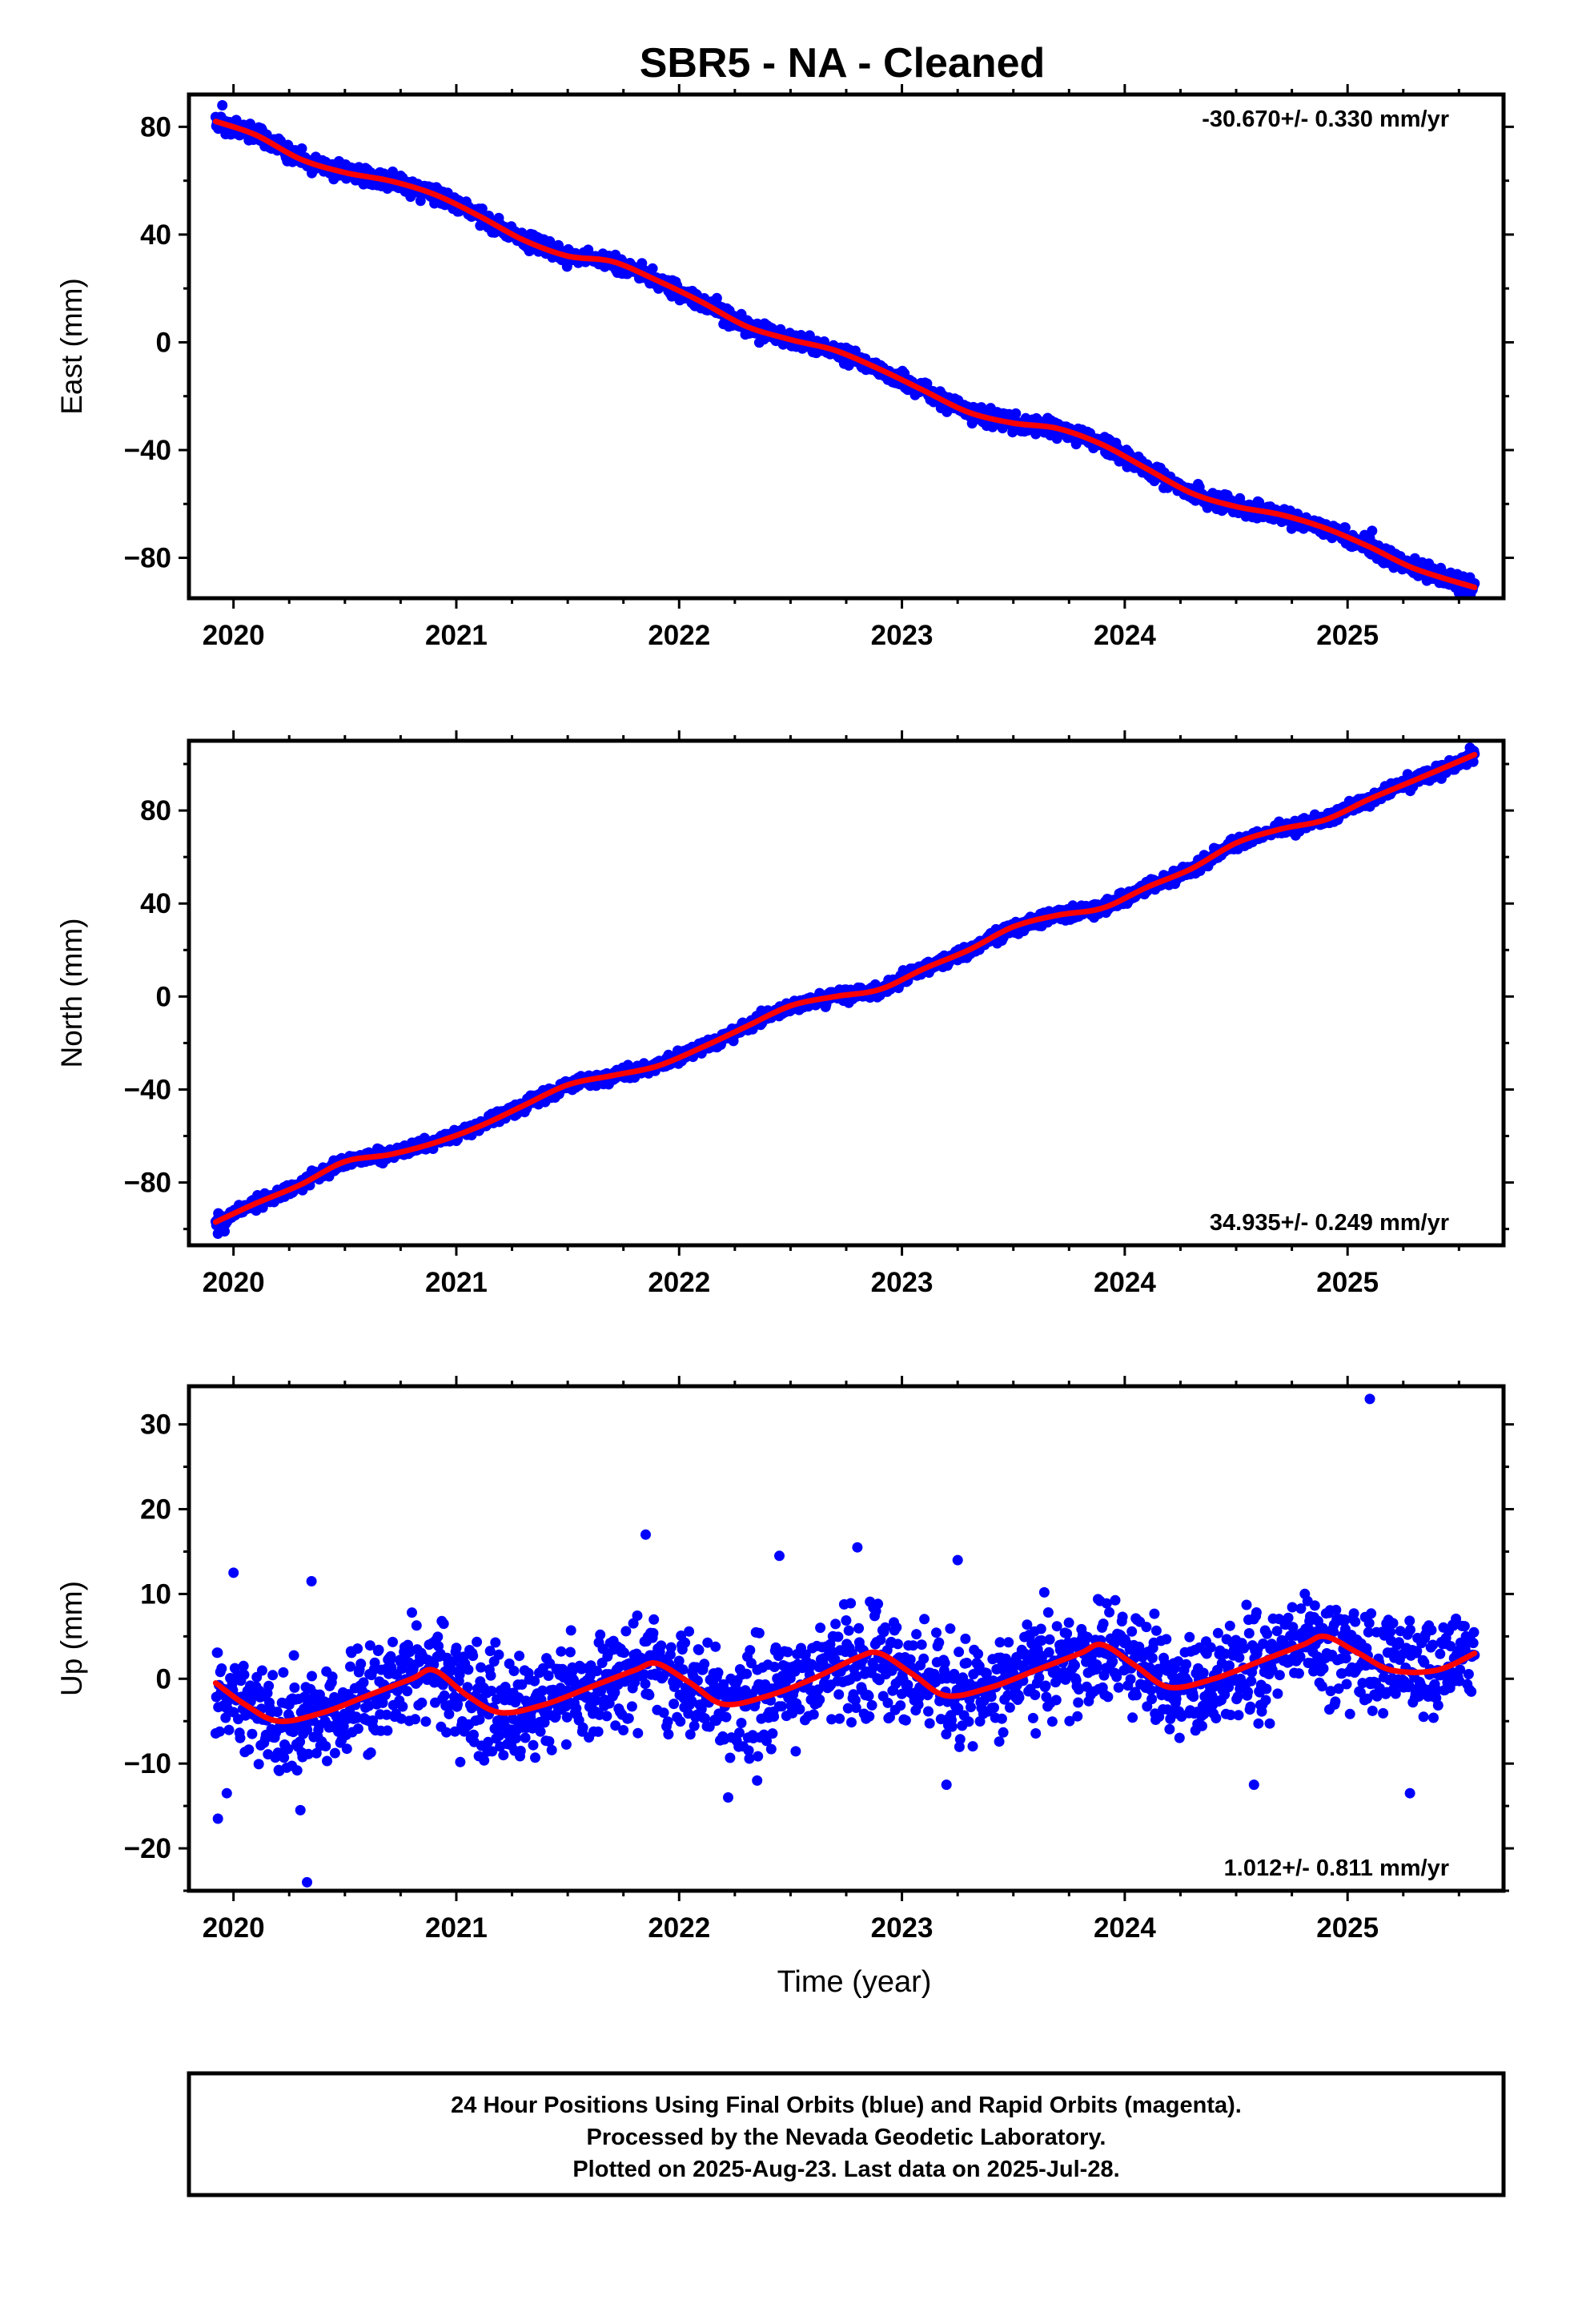  Describe the element at coordinates (902, 1282) in the screenshot. I see `north-x-tick-label: 2023` at that location.